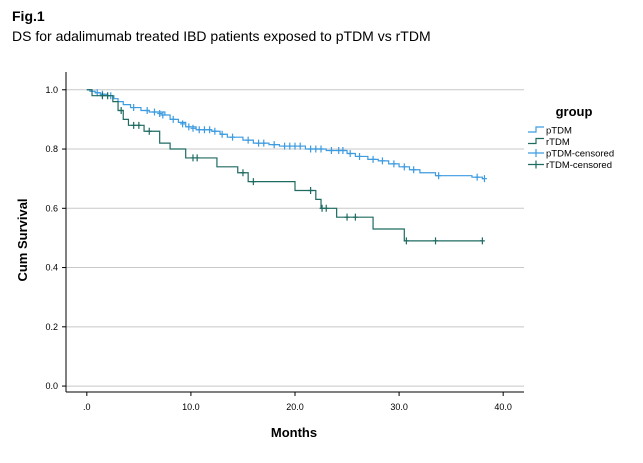  Describe the element at coordinates (399, 407) in the screenshot. I see `x-tick-label: 30.0` at that location.